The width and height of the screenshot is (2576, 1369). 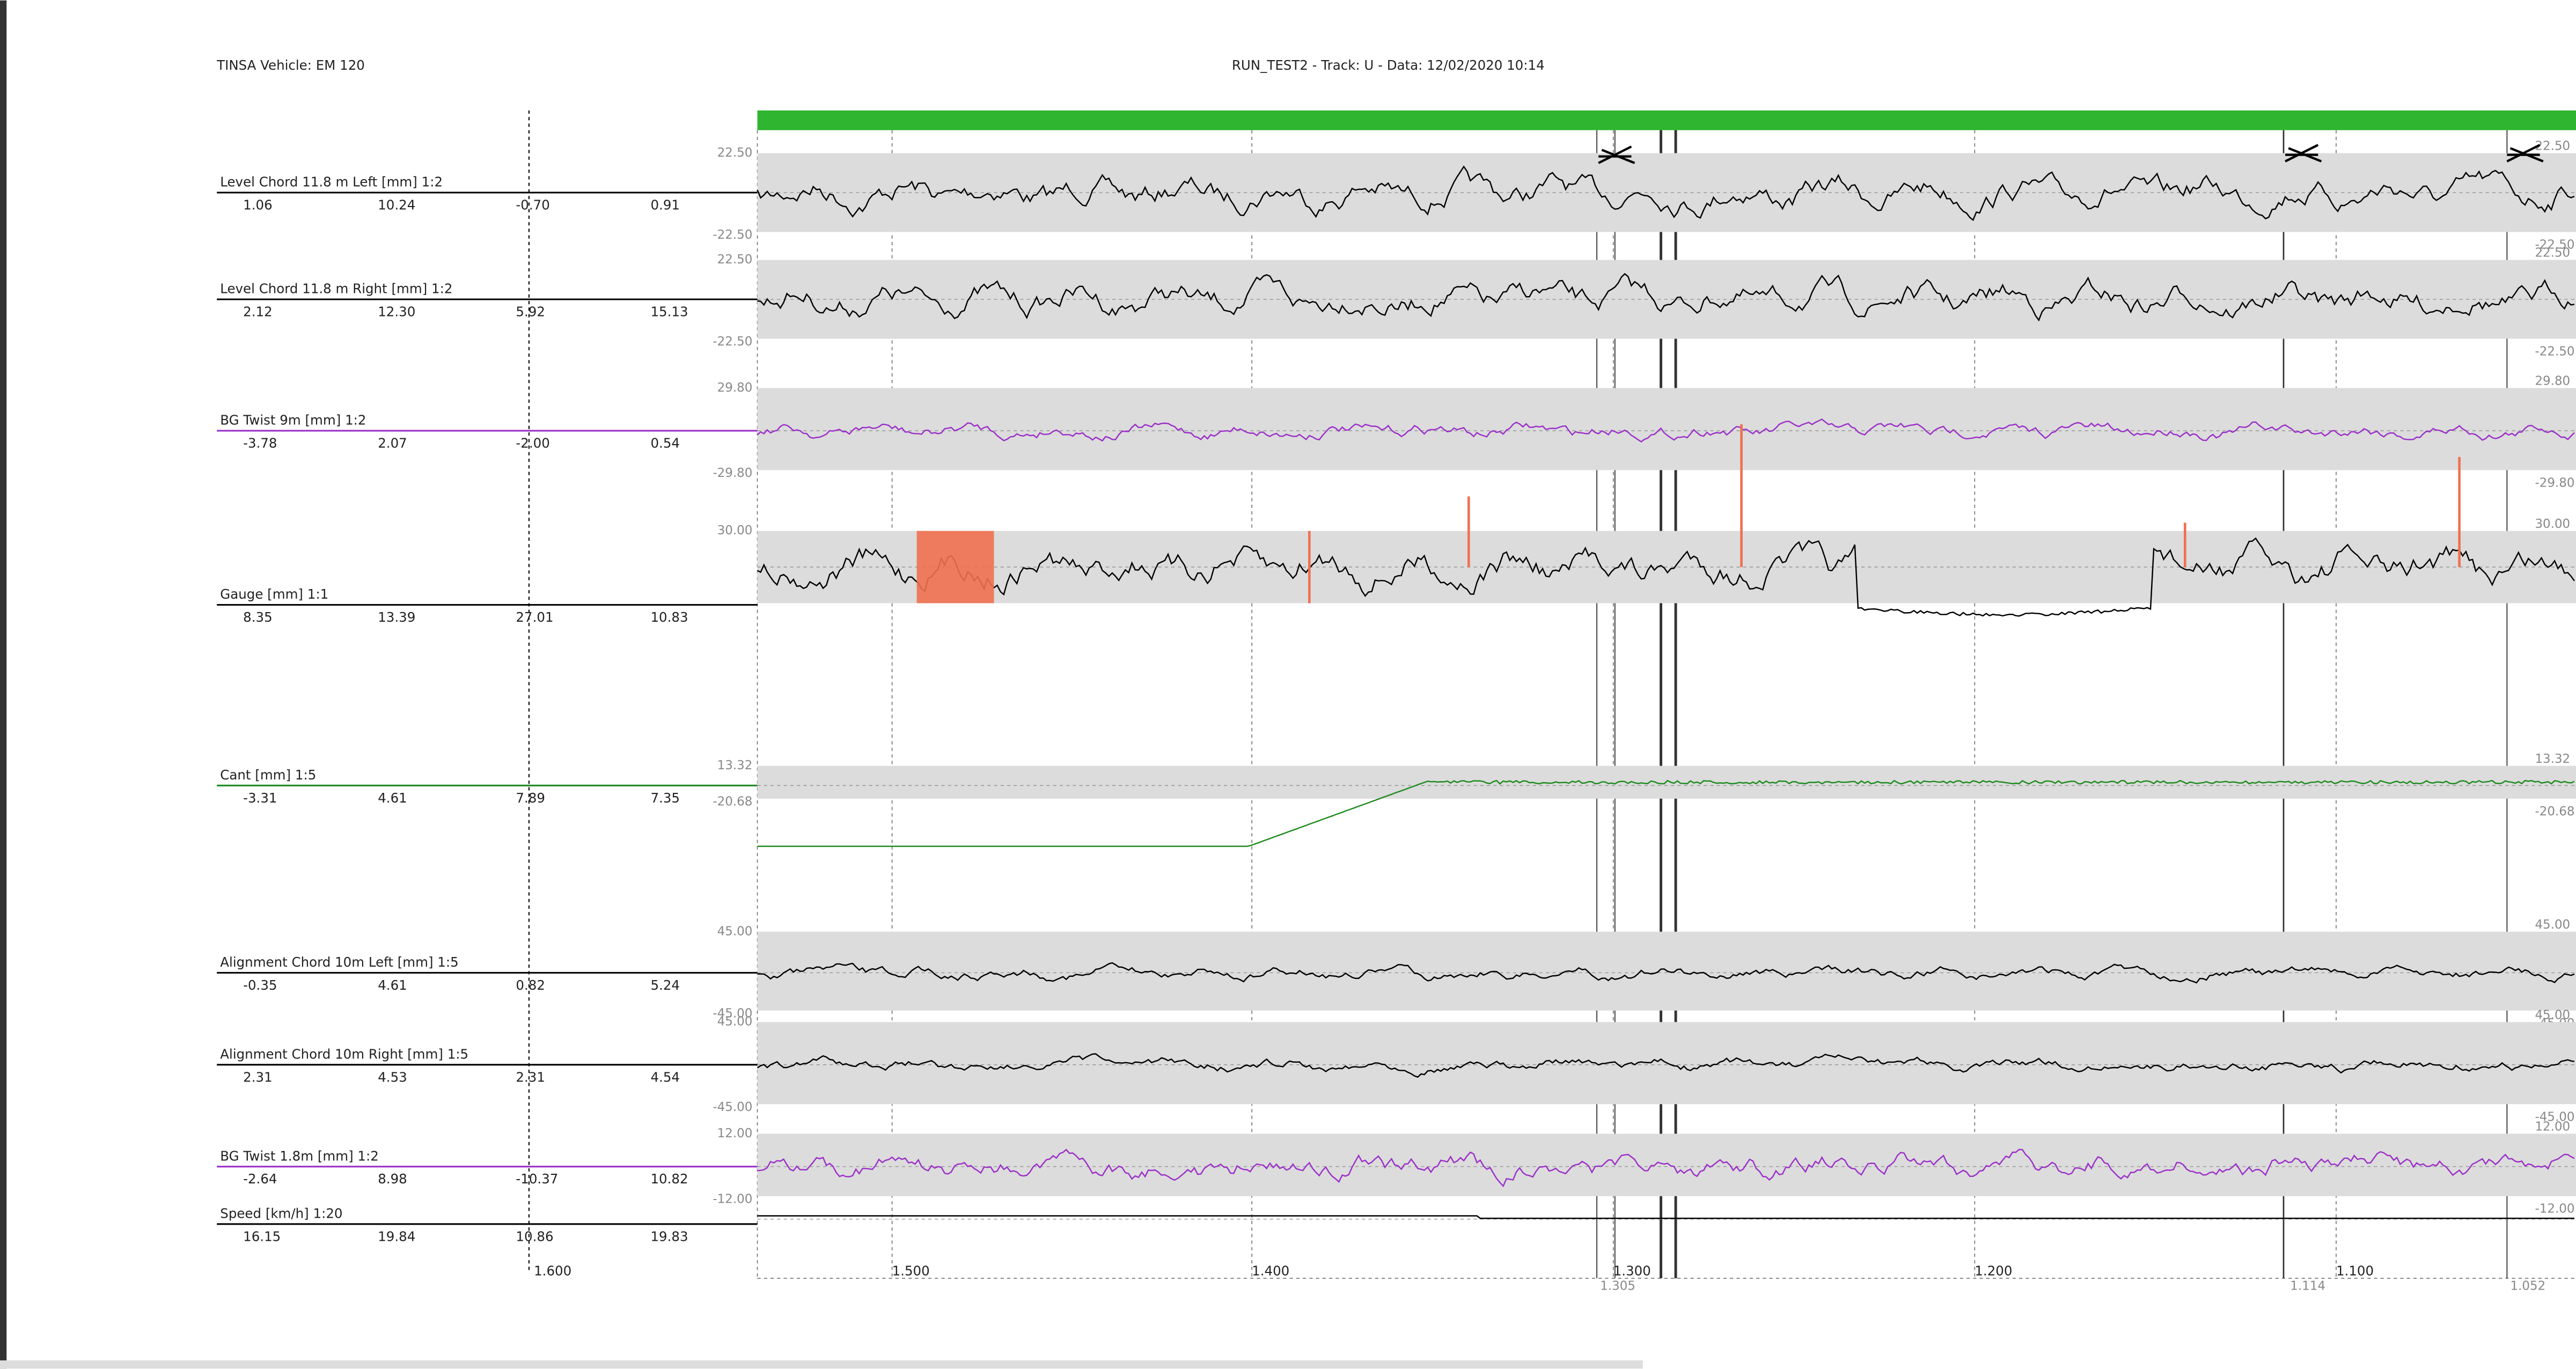 What do you see at coordinates (665, 798) in the screenshot?
I see `channel-stat: 7.35` at bounding box center [665, 798].